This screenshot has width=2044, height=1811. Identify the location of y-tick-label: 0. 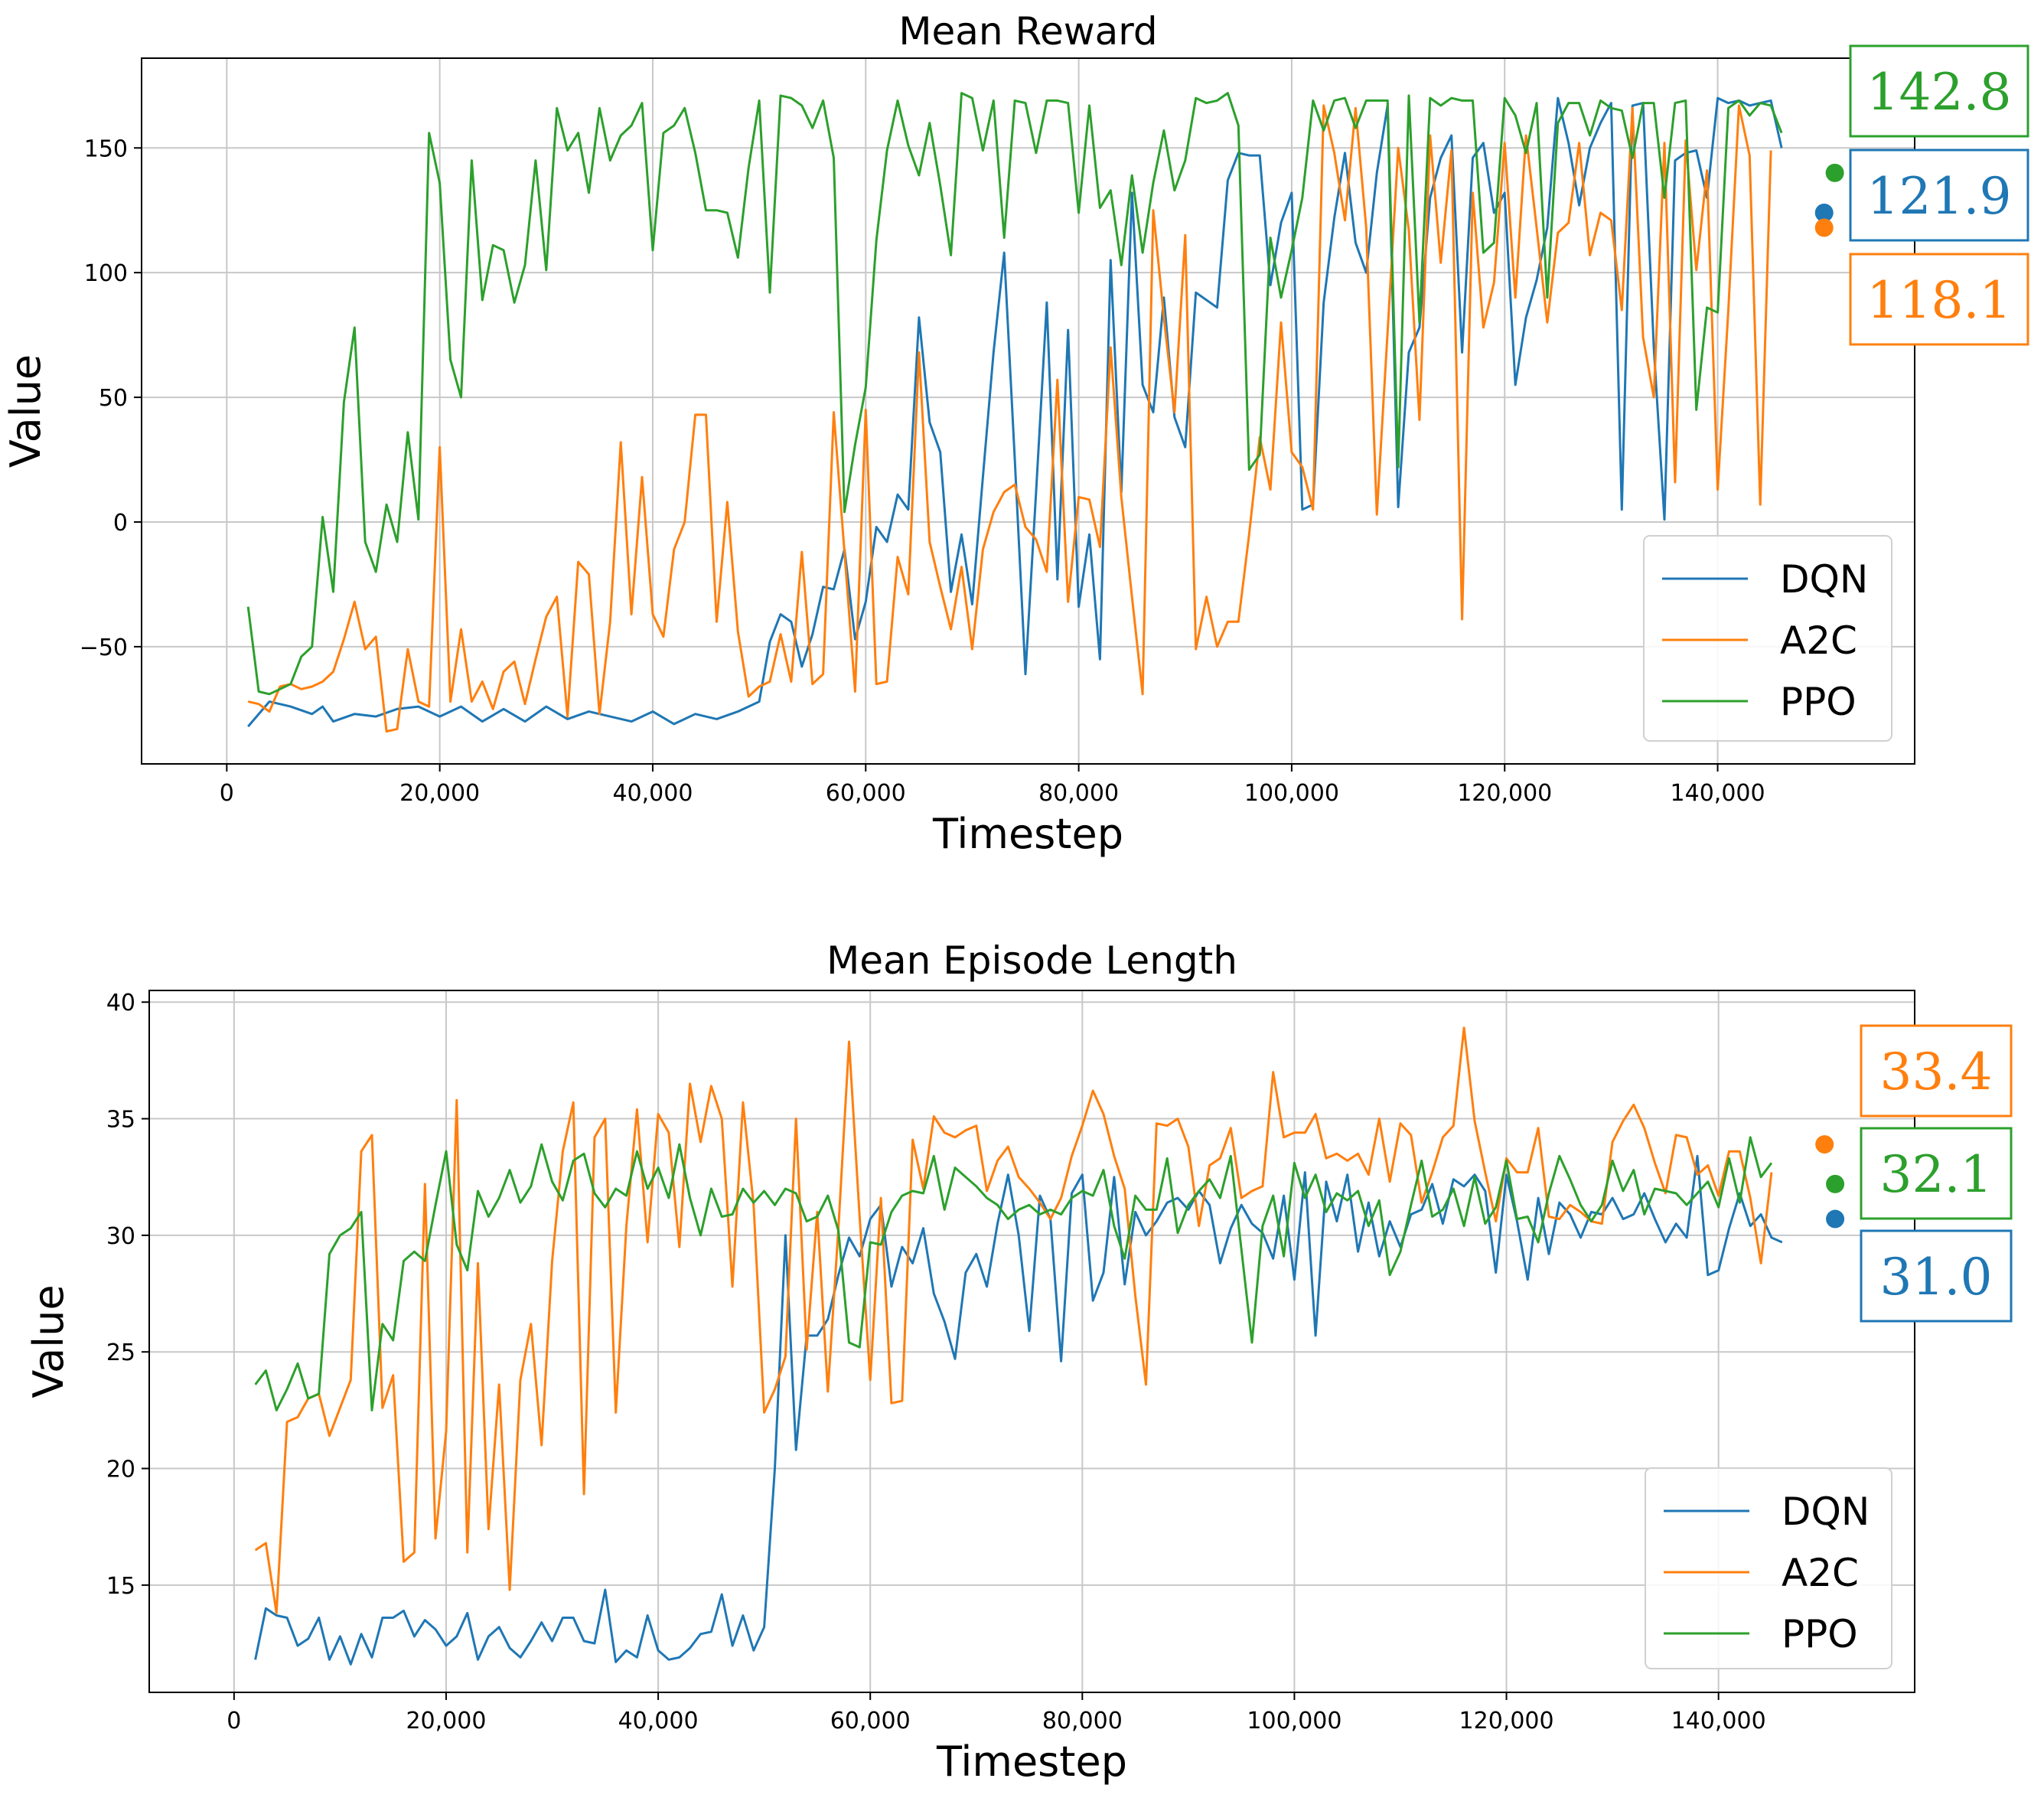
(120, 524).